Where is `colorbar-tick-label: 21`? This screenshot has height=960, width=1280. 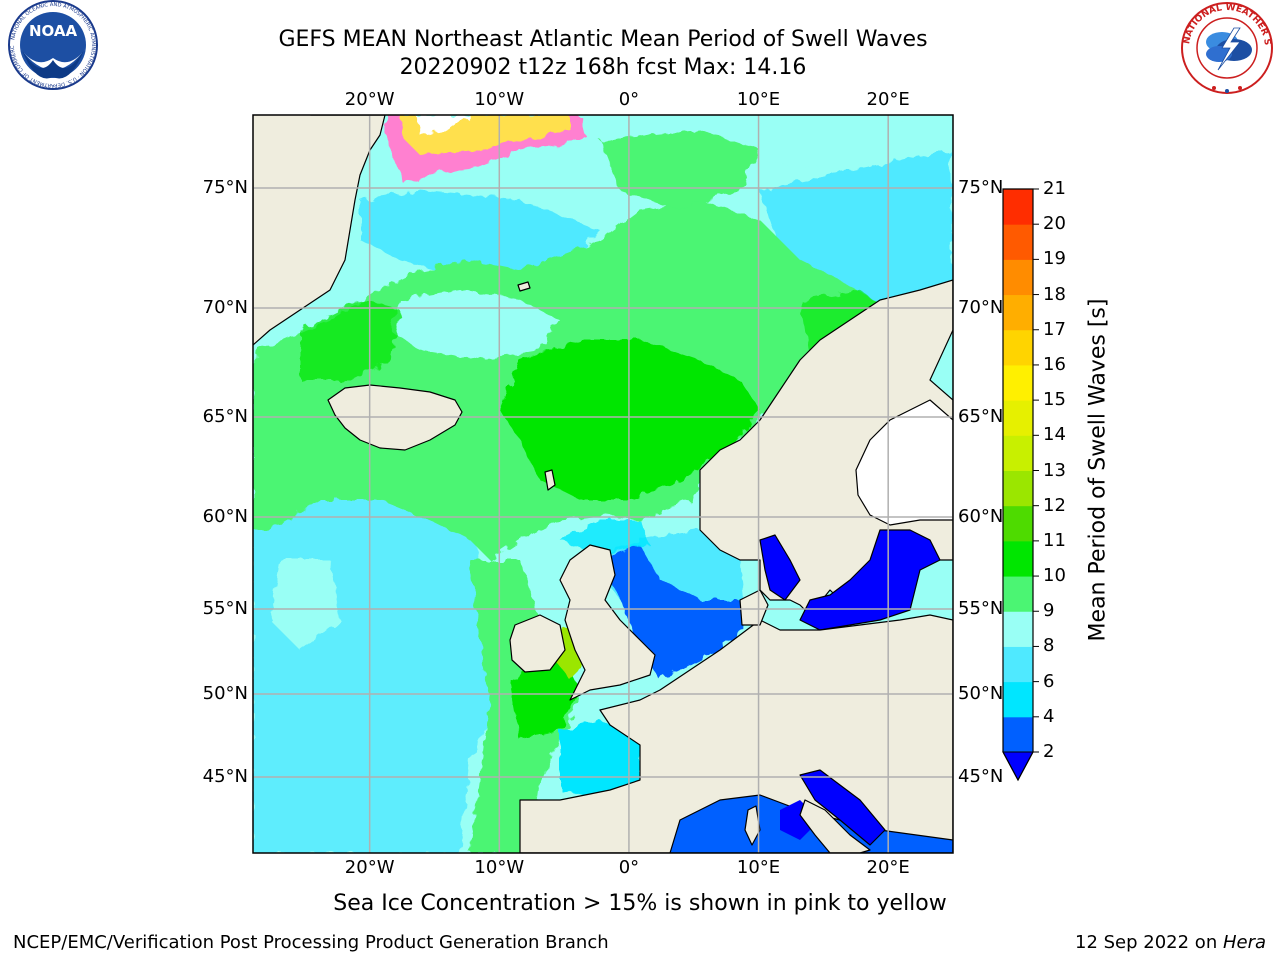
colorbar-tick-label: 21 is located at coordinates (1054, 188).